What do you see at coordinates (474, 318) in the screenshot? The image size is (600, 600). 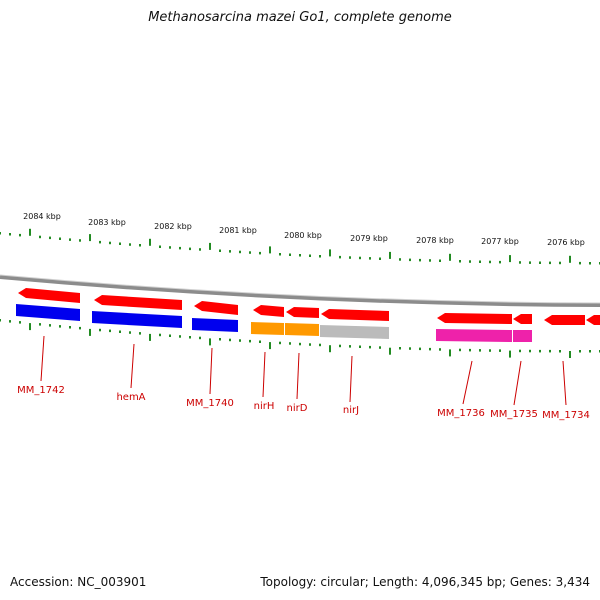 I see `gene-arrow-mm1736` at bounding box center [474, 318].